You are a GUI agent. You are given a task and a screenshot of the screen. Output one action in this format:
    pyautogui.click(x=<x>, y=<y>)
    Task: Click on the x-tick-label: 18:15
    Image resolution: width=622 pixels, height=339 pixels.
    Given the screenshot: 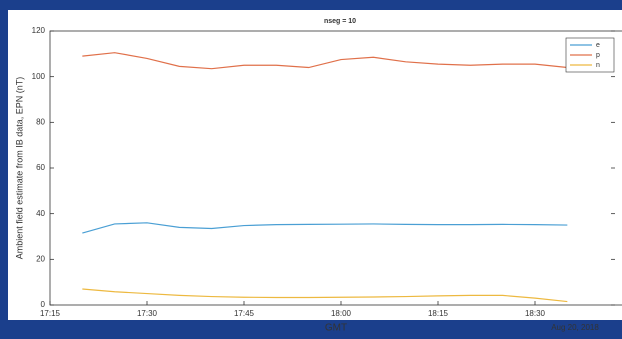 What is the action you would take?
    pyautogui.click(x=438, y=313)
    